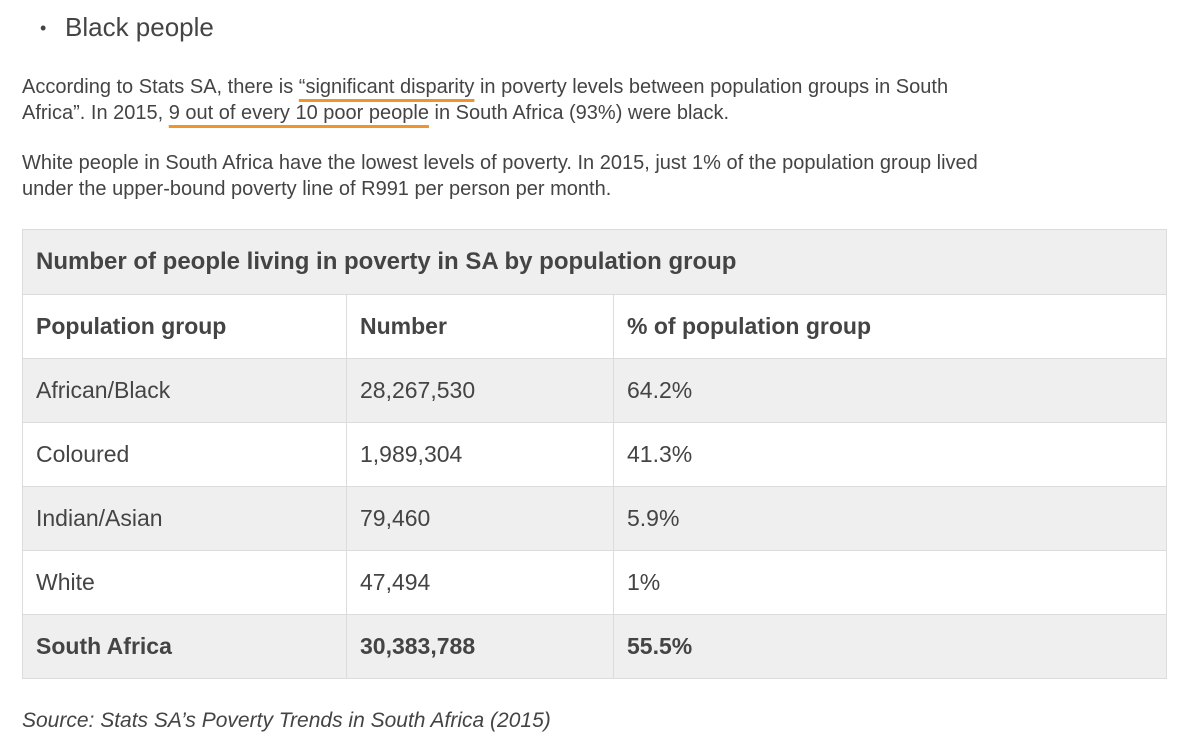 Image resolution: width=1200 pixels, height=753 pixels. I want to click on table-cell: African/Black, so click(184, 390).